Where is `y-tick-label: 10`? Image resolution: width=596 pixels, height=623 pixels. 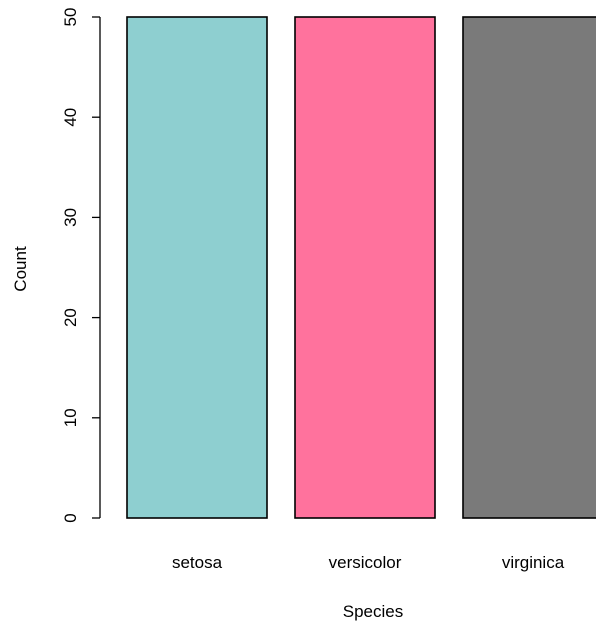
y-tick-label: 10 is located at coordinates (70, 417).